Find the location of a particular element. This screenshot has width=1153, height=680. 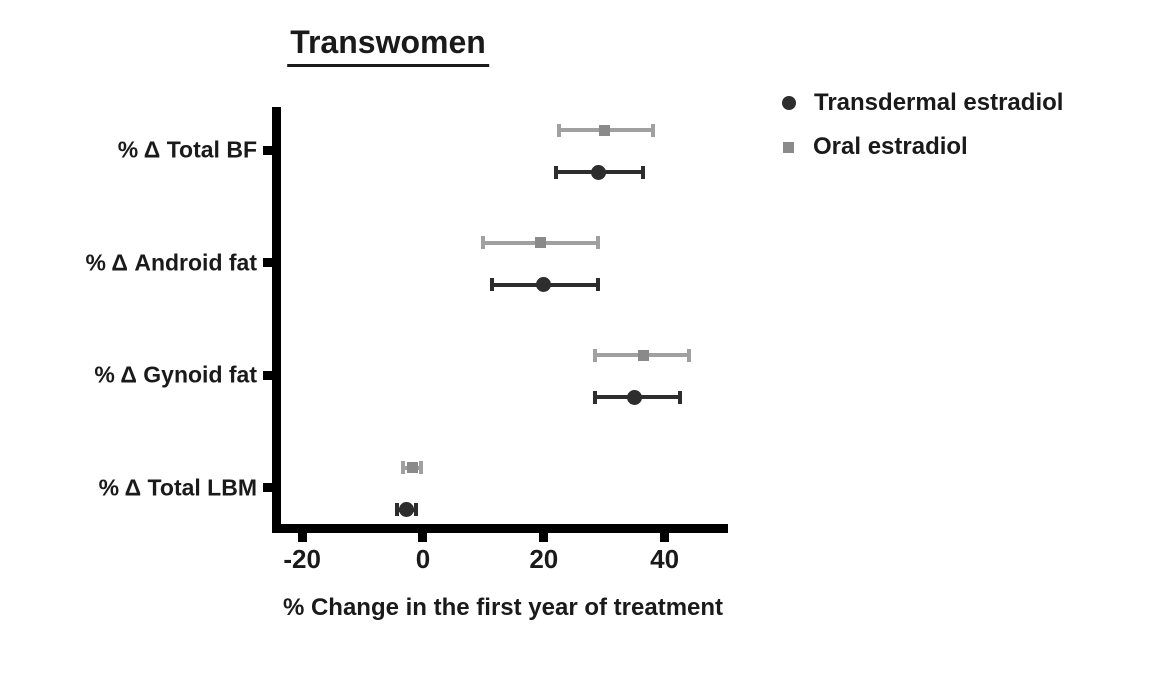

category-label: % Δ Total LBM is located at coordinates (177, 487).